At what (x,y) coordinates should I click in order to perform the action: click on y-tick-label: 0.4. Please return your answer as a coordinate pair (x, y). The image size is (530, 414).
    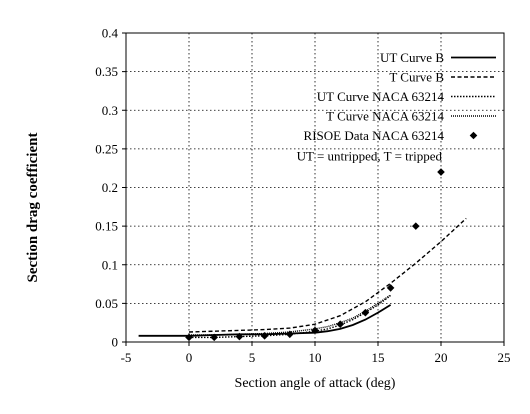
    Looking at the image, I should click on (110, 33).